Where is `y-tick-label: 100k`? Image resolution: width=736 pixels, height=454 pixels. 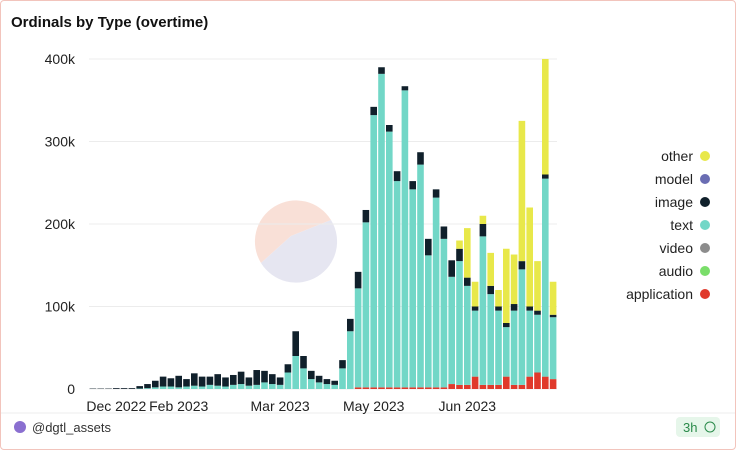
y-tick-label: 100k is located at coordinates (60, 307).